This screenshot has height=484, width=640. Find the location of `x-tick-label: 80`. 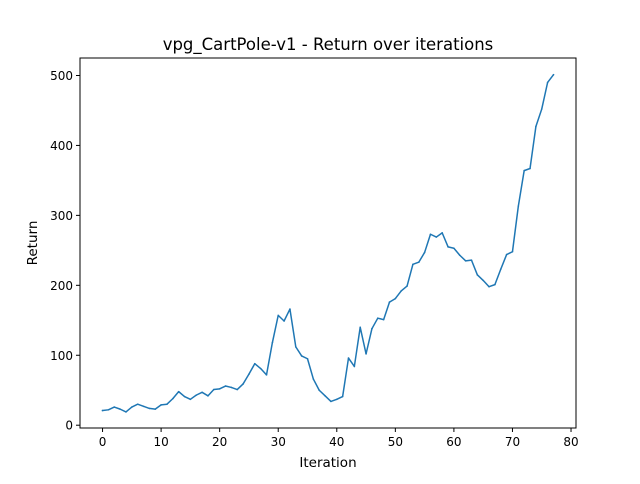

x-tick-label: 80 is located at coordinates (570, 442).